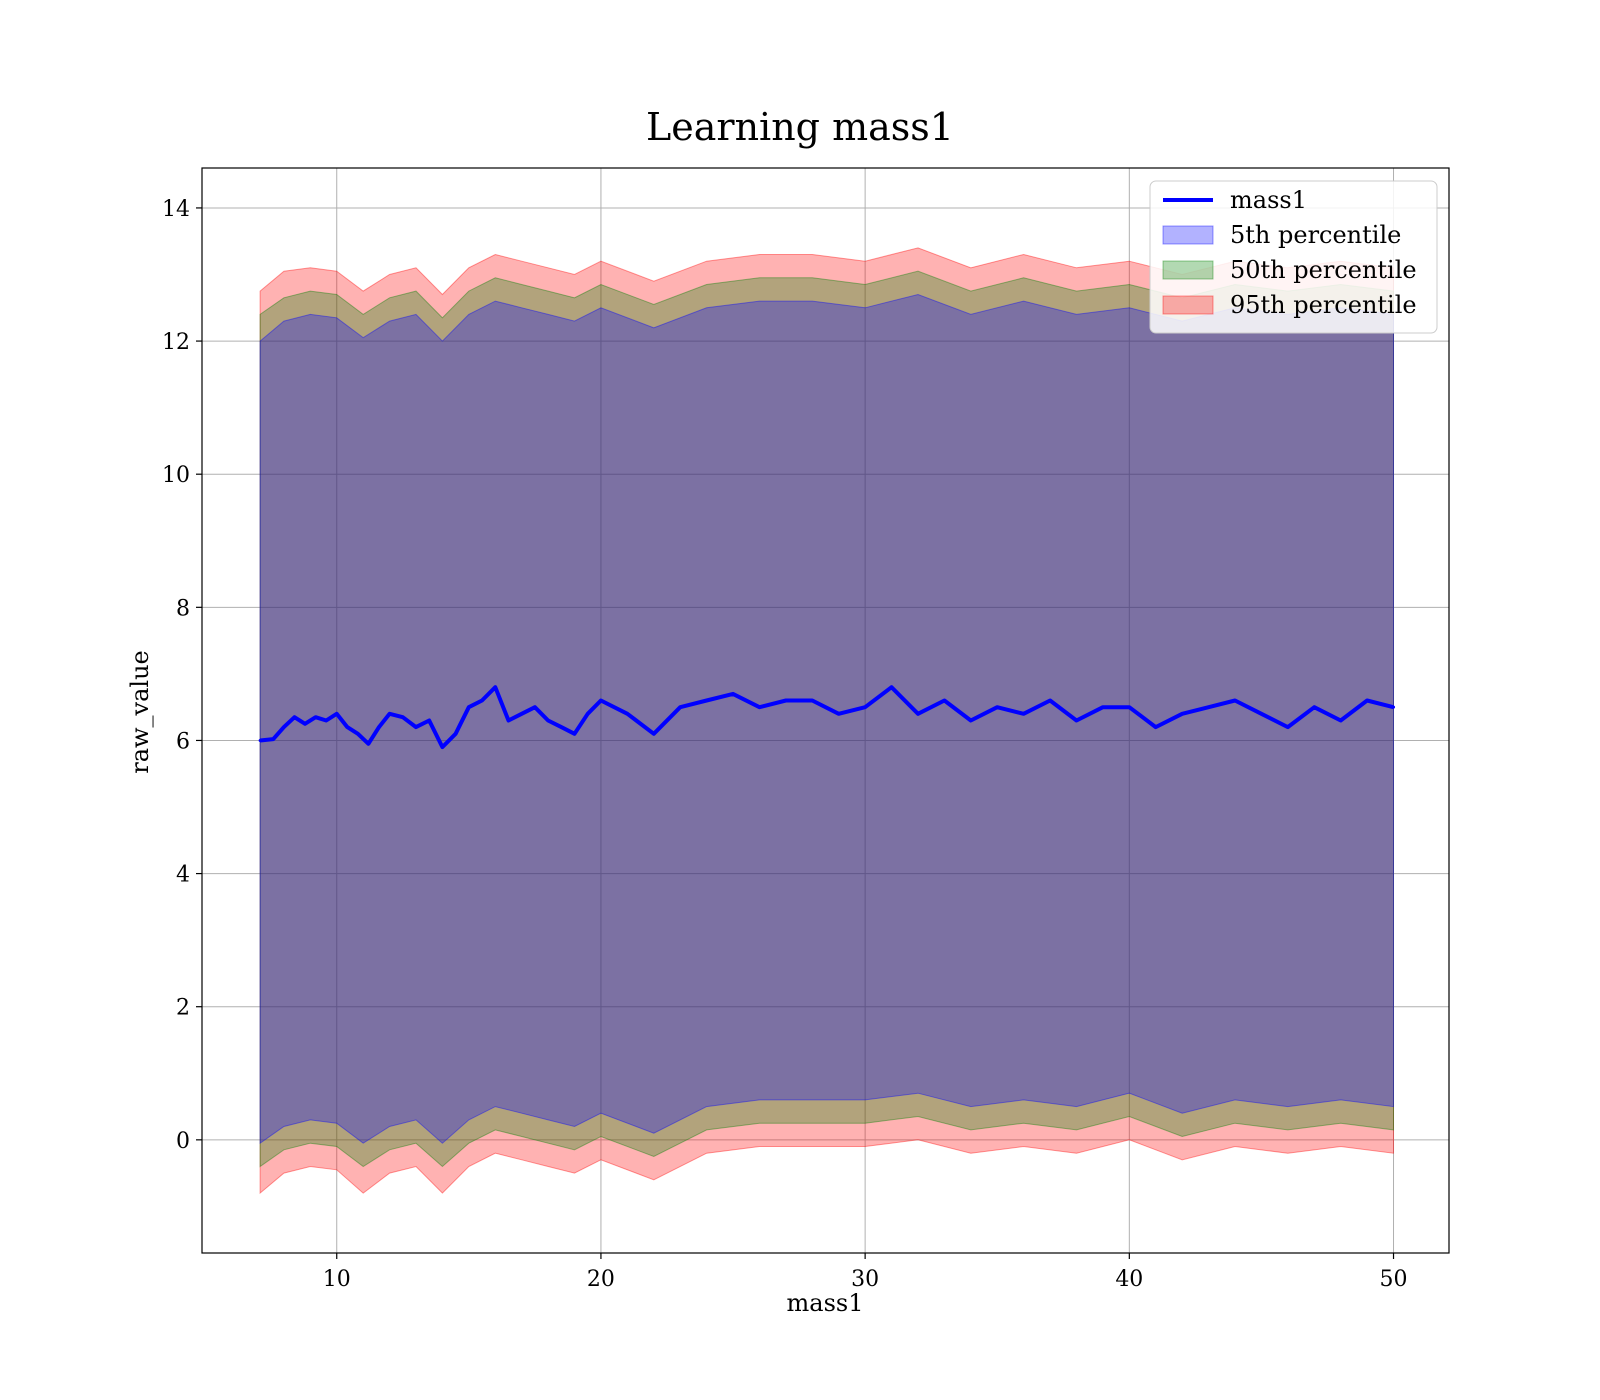  What do you see at coordinates (183, 608) in the screenshot?
I see `y-tick-label: 8` at bounding box center [183, 608].